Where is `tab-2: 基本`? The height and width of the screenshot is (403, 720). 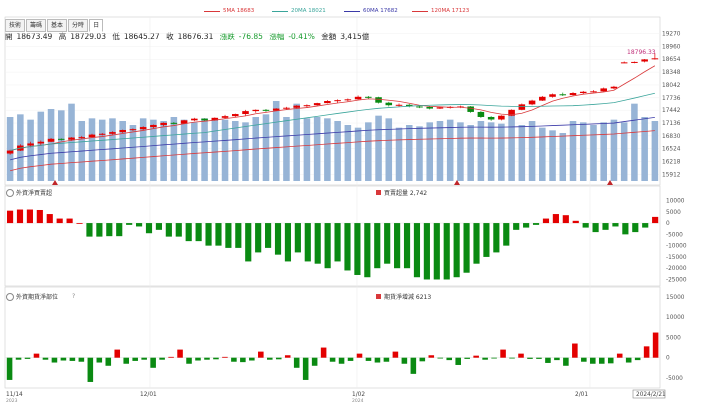
tab-2: 基本 is located at coordinates (57, 25).